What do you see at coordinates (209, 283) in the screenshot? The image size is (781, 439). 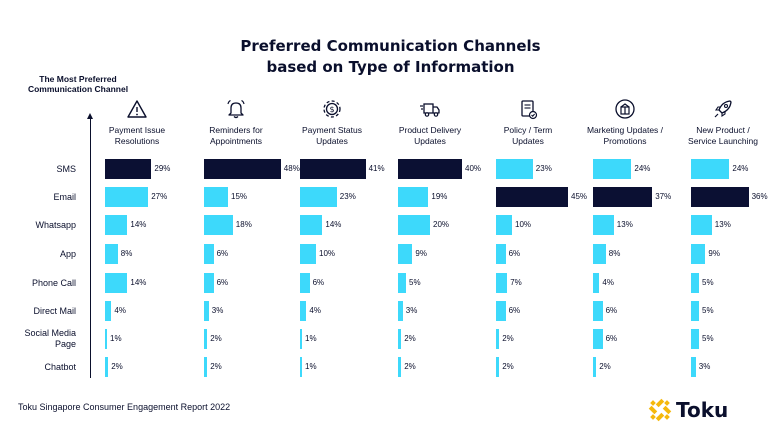 I see `bar-reminders-for-appointments-phone-call` at bounding box center [209, 283].